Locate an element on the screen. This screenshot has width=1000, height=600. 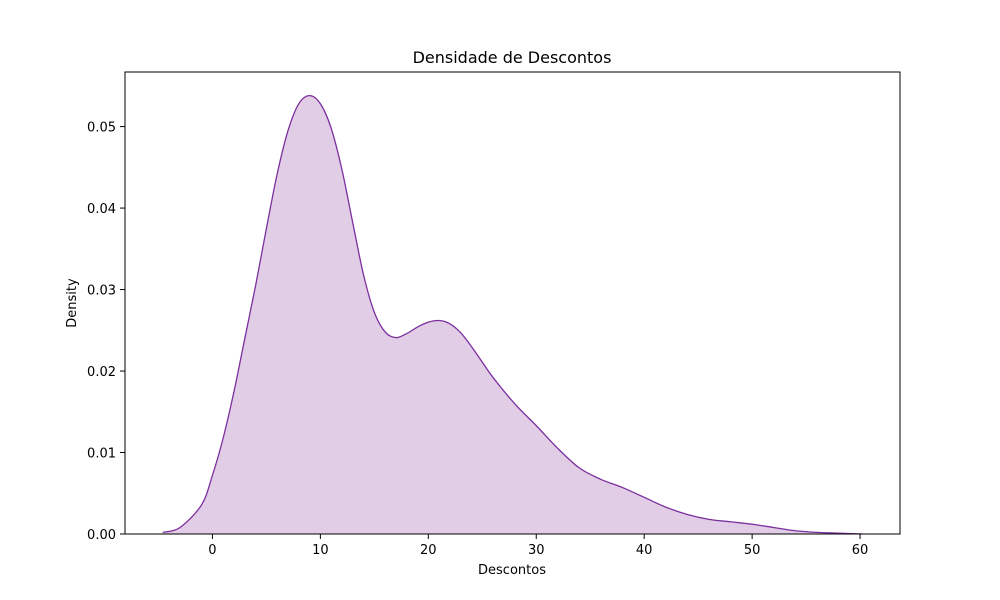
x-tick-label: 20 is located at coordinates (428, 550).